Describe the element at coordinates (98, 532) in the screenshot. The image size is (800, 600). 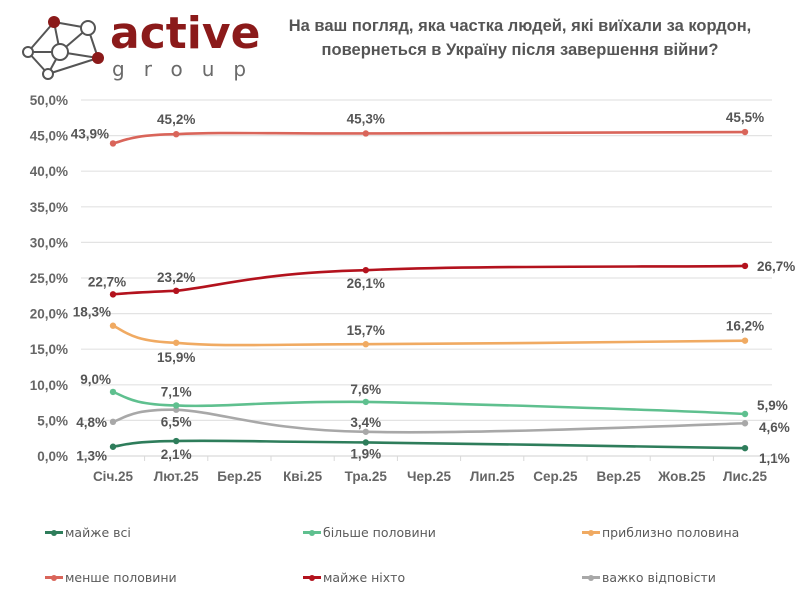
I see `legend-label: майже всі` at that location.